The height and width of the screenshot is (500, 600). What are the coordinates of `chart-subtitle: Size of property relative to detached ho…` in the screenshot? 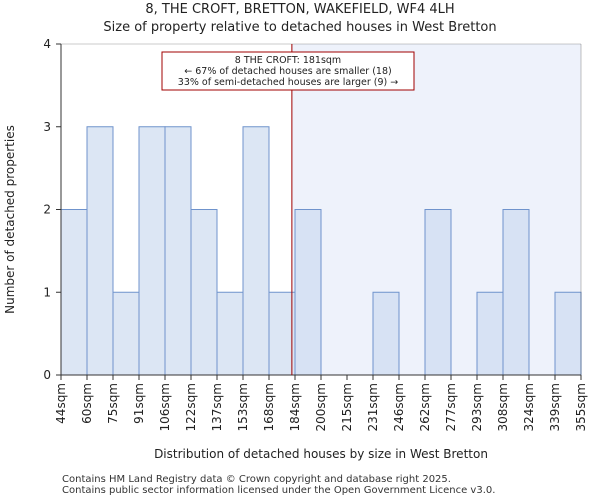 It's located at (300, 27).